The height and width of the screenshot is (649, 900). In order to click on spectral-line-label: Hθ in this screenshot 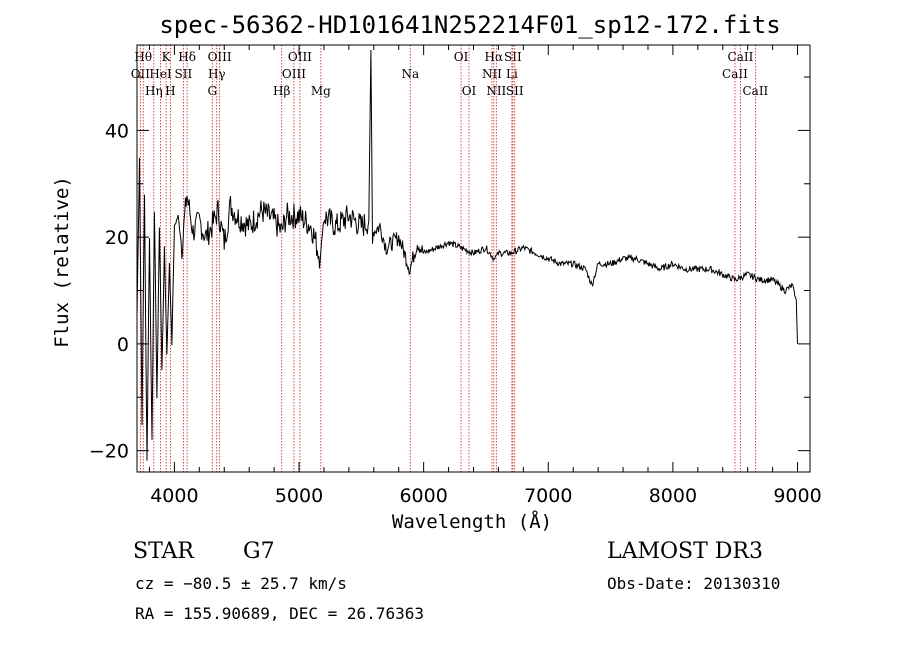, I will do `click(143, 57)`.